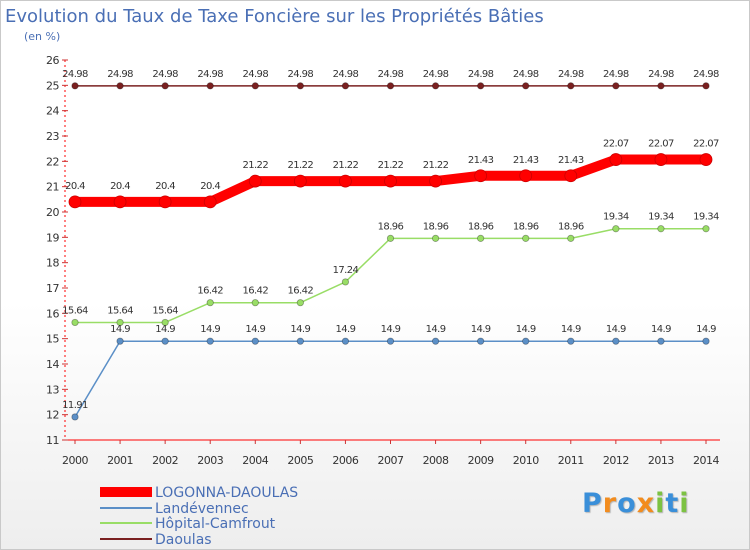 The image size is (750, 550). What do you see at coordinates (390, 379) in the screenshot?
I see `series-line` at bounding box center [390, 379].